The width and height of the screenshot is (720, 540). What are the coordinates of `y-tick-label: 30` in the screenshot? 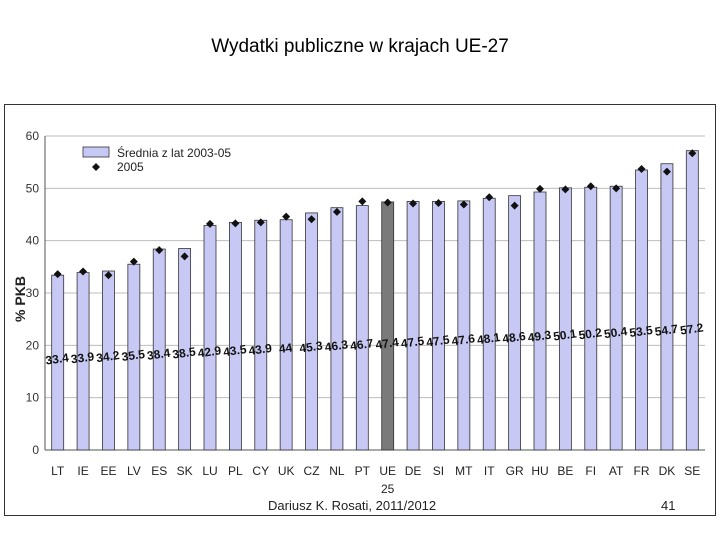 It's located at (33, 293).